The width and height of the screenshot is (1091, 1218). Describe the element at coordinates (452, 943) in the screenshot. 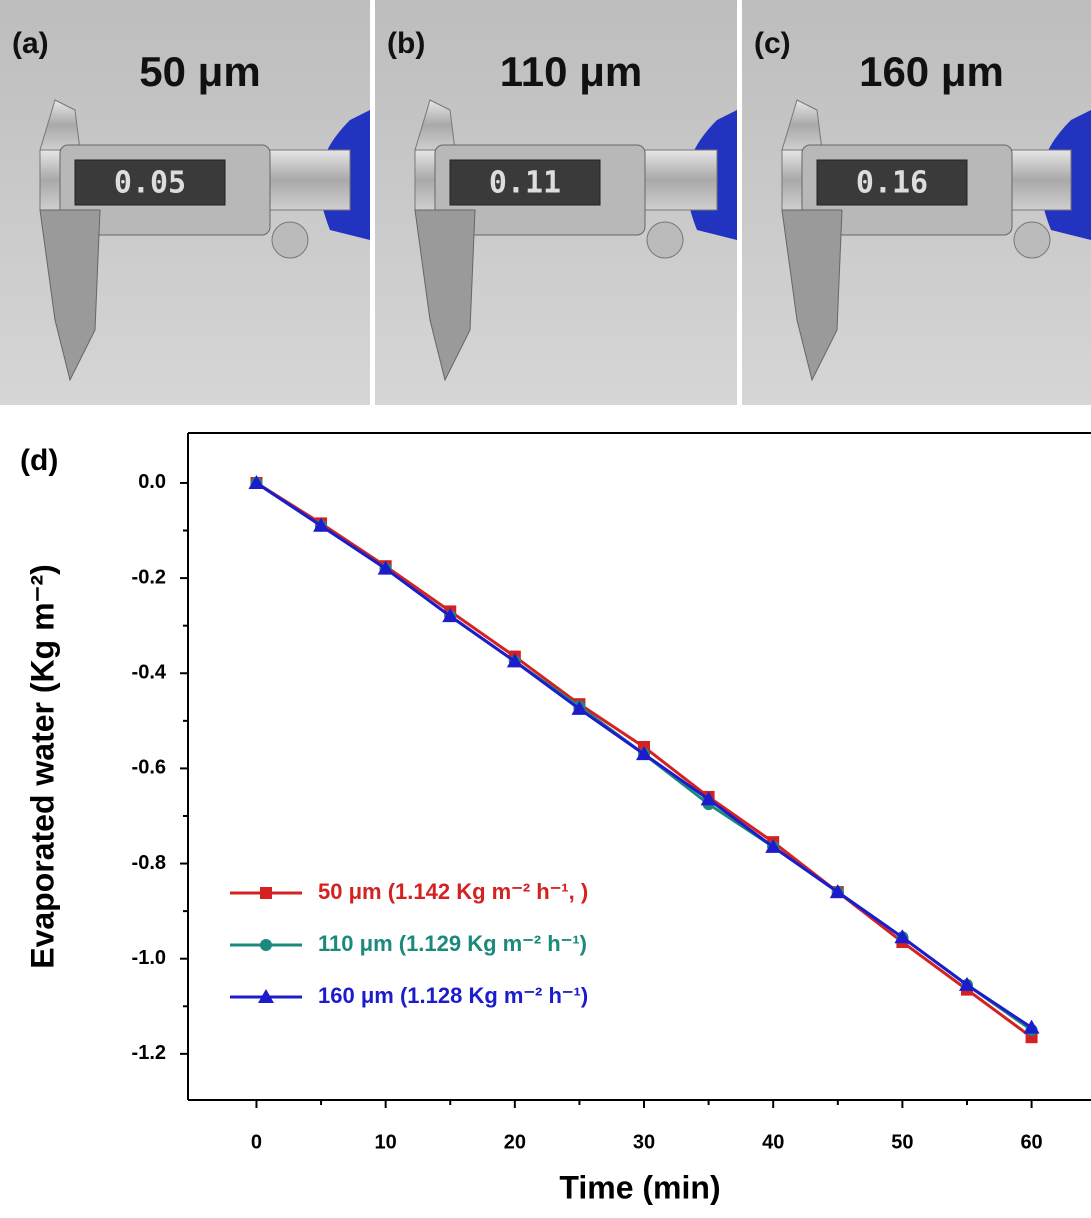

I see `legend-label: 110 μm (1.129 Kg m⁻² h⁻¹)` at that location.